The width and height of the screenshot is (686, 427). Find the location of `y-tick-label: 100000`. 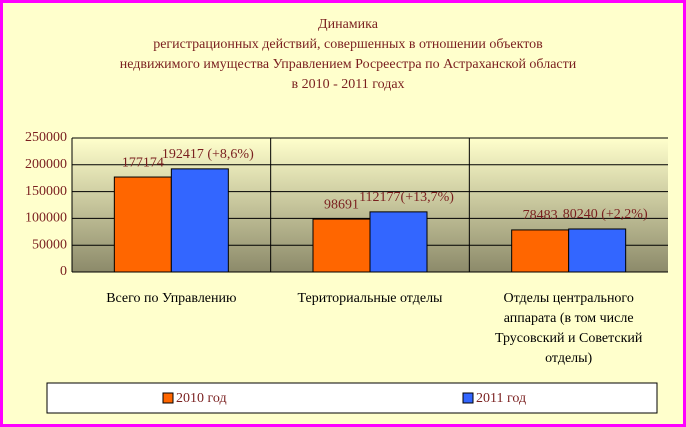

y-tick-label: 100000 is located at coordinates (46, 218).